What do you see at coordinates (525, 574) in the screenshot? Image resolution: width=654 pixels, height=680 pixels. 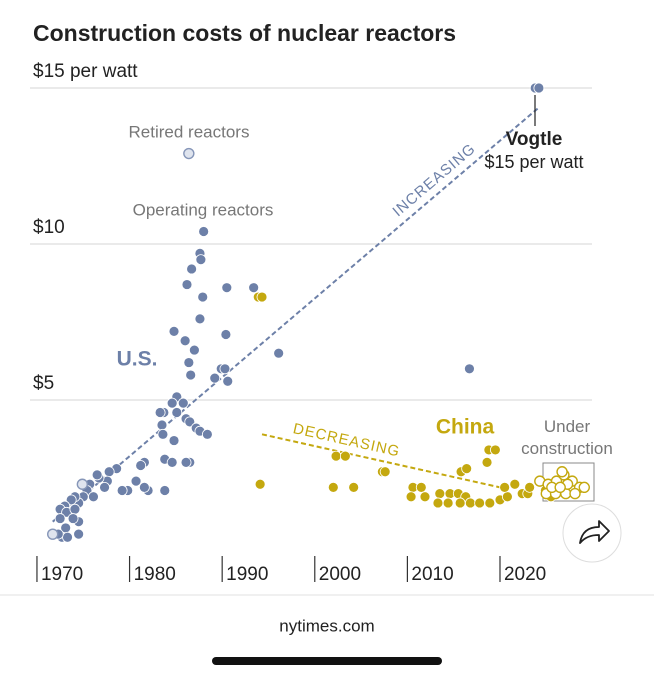 I see `x-tick-label: 2020` at bounding box center [525, 574].